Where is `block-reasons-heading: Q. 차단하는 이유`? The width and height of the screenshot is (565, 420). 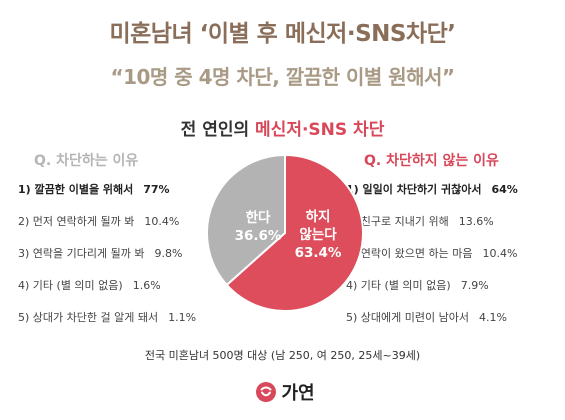
block-reasons-heading: Q. 차단하는 이유 is located at coordinates (86, 161).